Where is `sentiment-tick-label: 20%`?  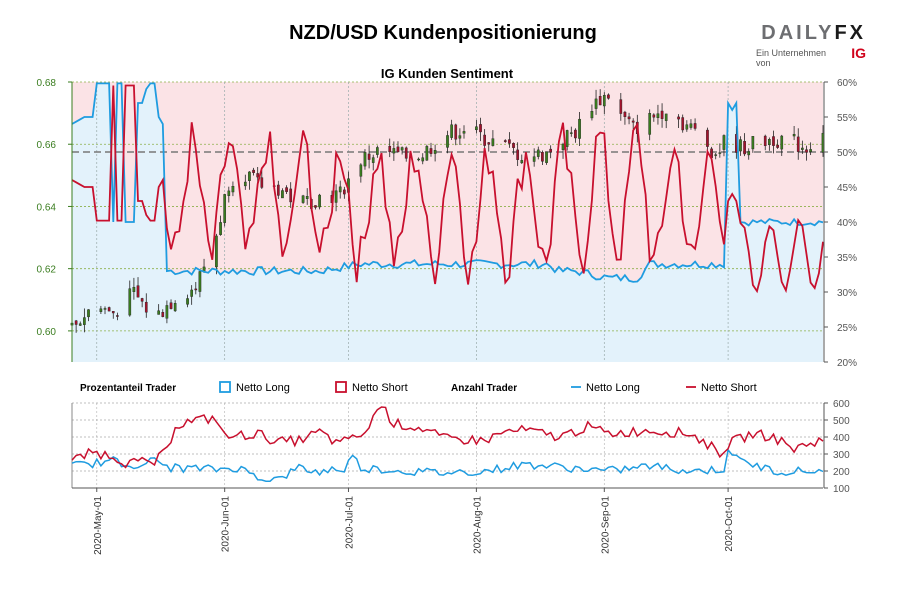
sentiment-tick-label: 20% is located at coordinates (847, 363).